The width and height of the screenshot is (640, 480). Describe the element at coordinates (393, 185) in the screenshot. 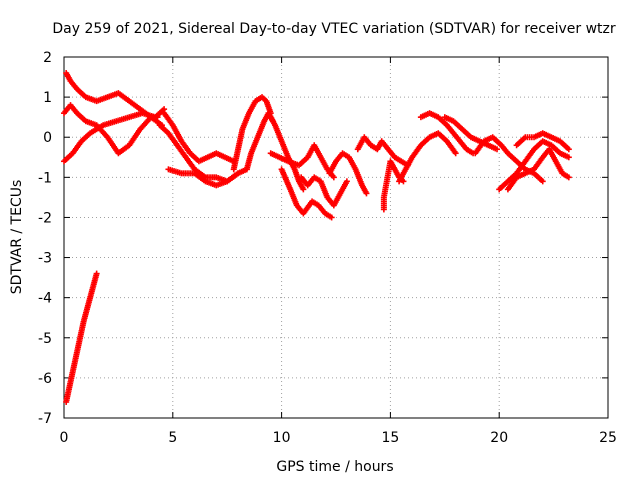

I see `series-track-p` at that location.